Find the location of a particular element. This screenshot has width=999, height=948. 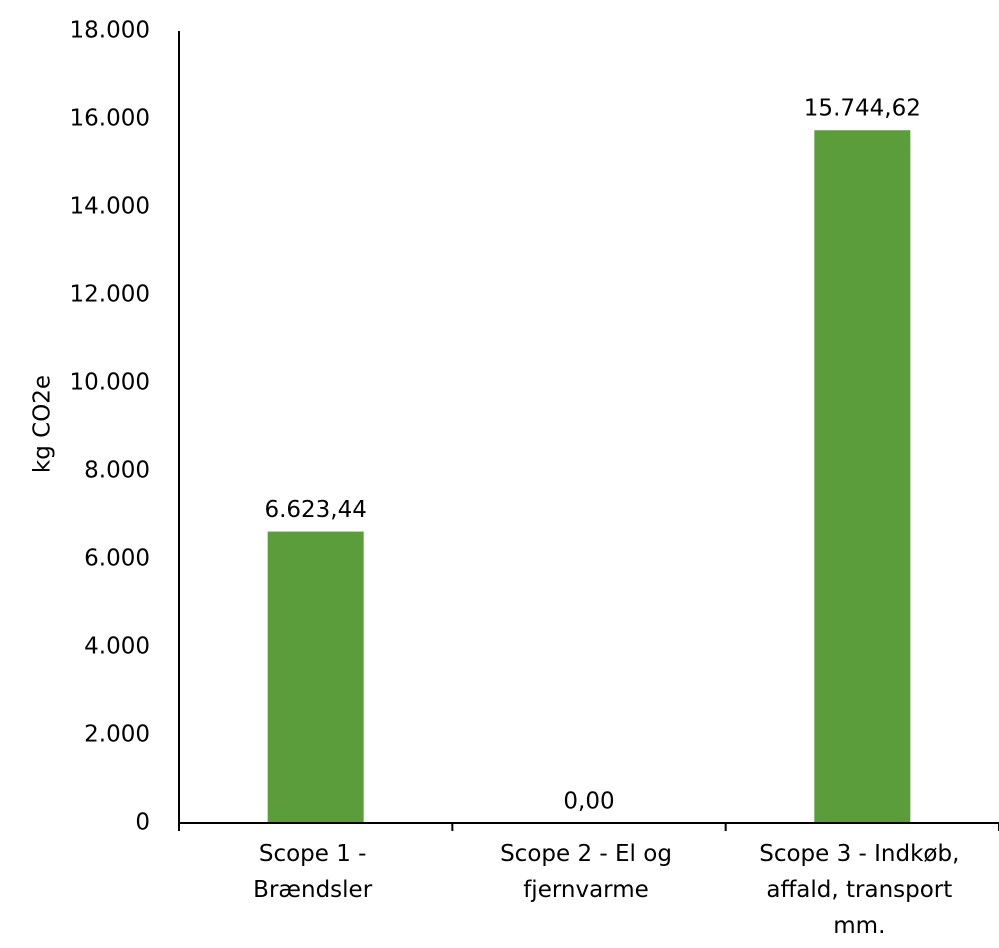

y-tick-label: 18.000 is located at coordinates (110, 31).